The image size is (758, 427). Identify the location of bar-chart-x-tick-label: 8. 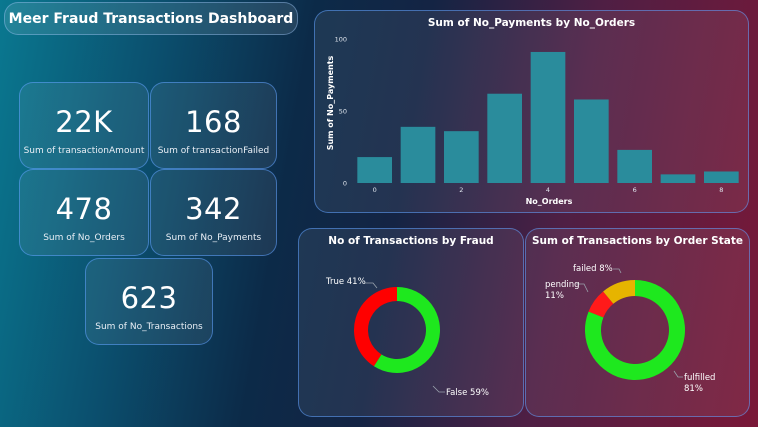
(721, 190).